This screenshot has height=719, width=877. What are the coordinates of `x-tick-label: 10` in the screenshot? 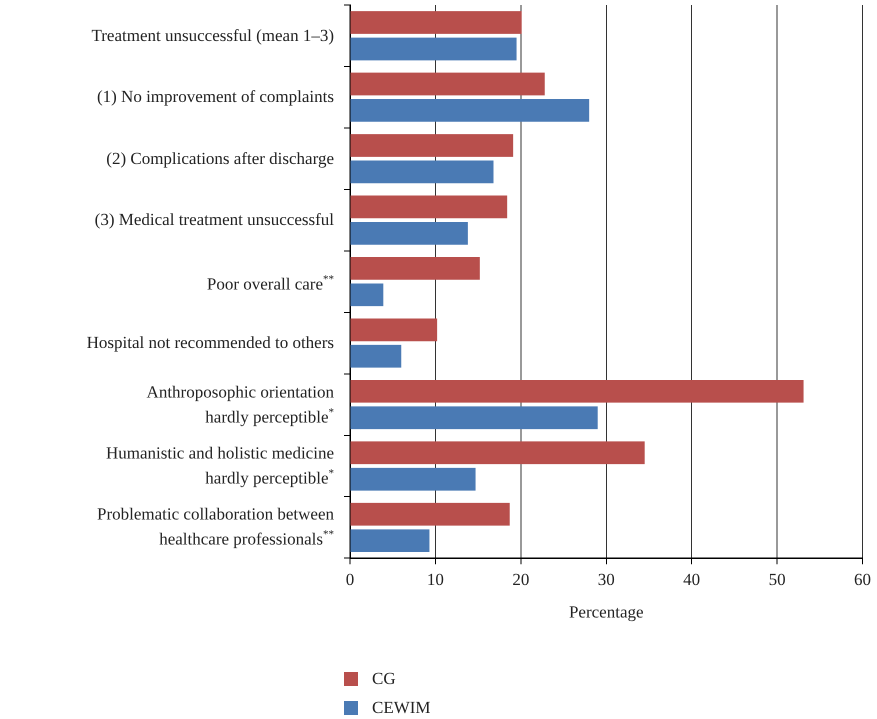 It's located at (435, 579).